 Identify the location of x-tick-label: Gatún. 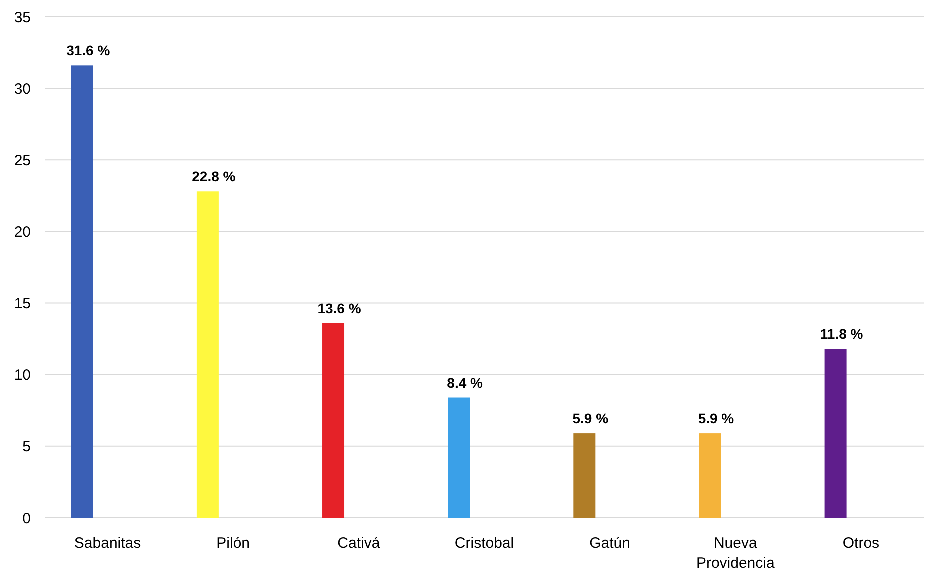
(610, 543).